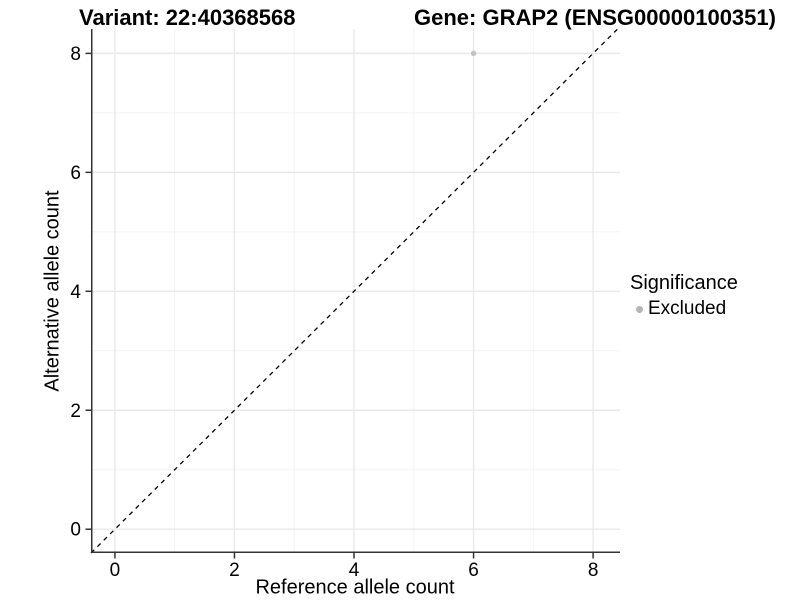 The width and height of the screenshot is (800, 600). I want to click on y-axis-title: Alternative allele count, so click(52, 291).